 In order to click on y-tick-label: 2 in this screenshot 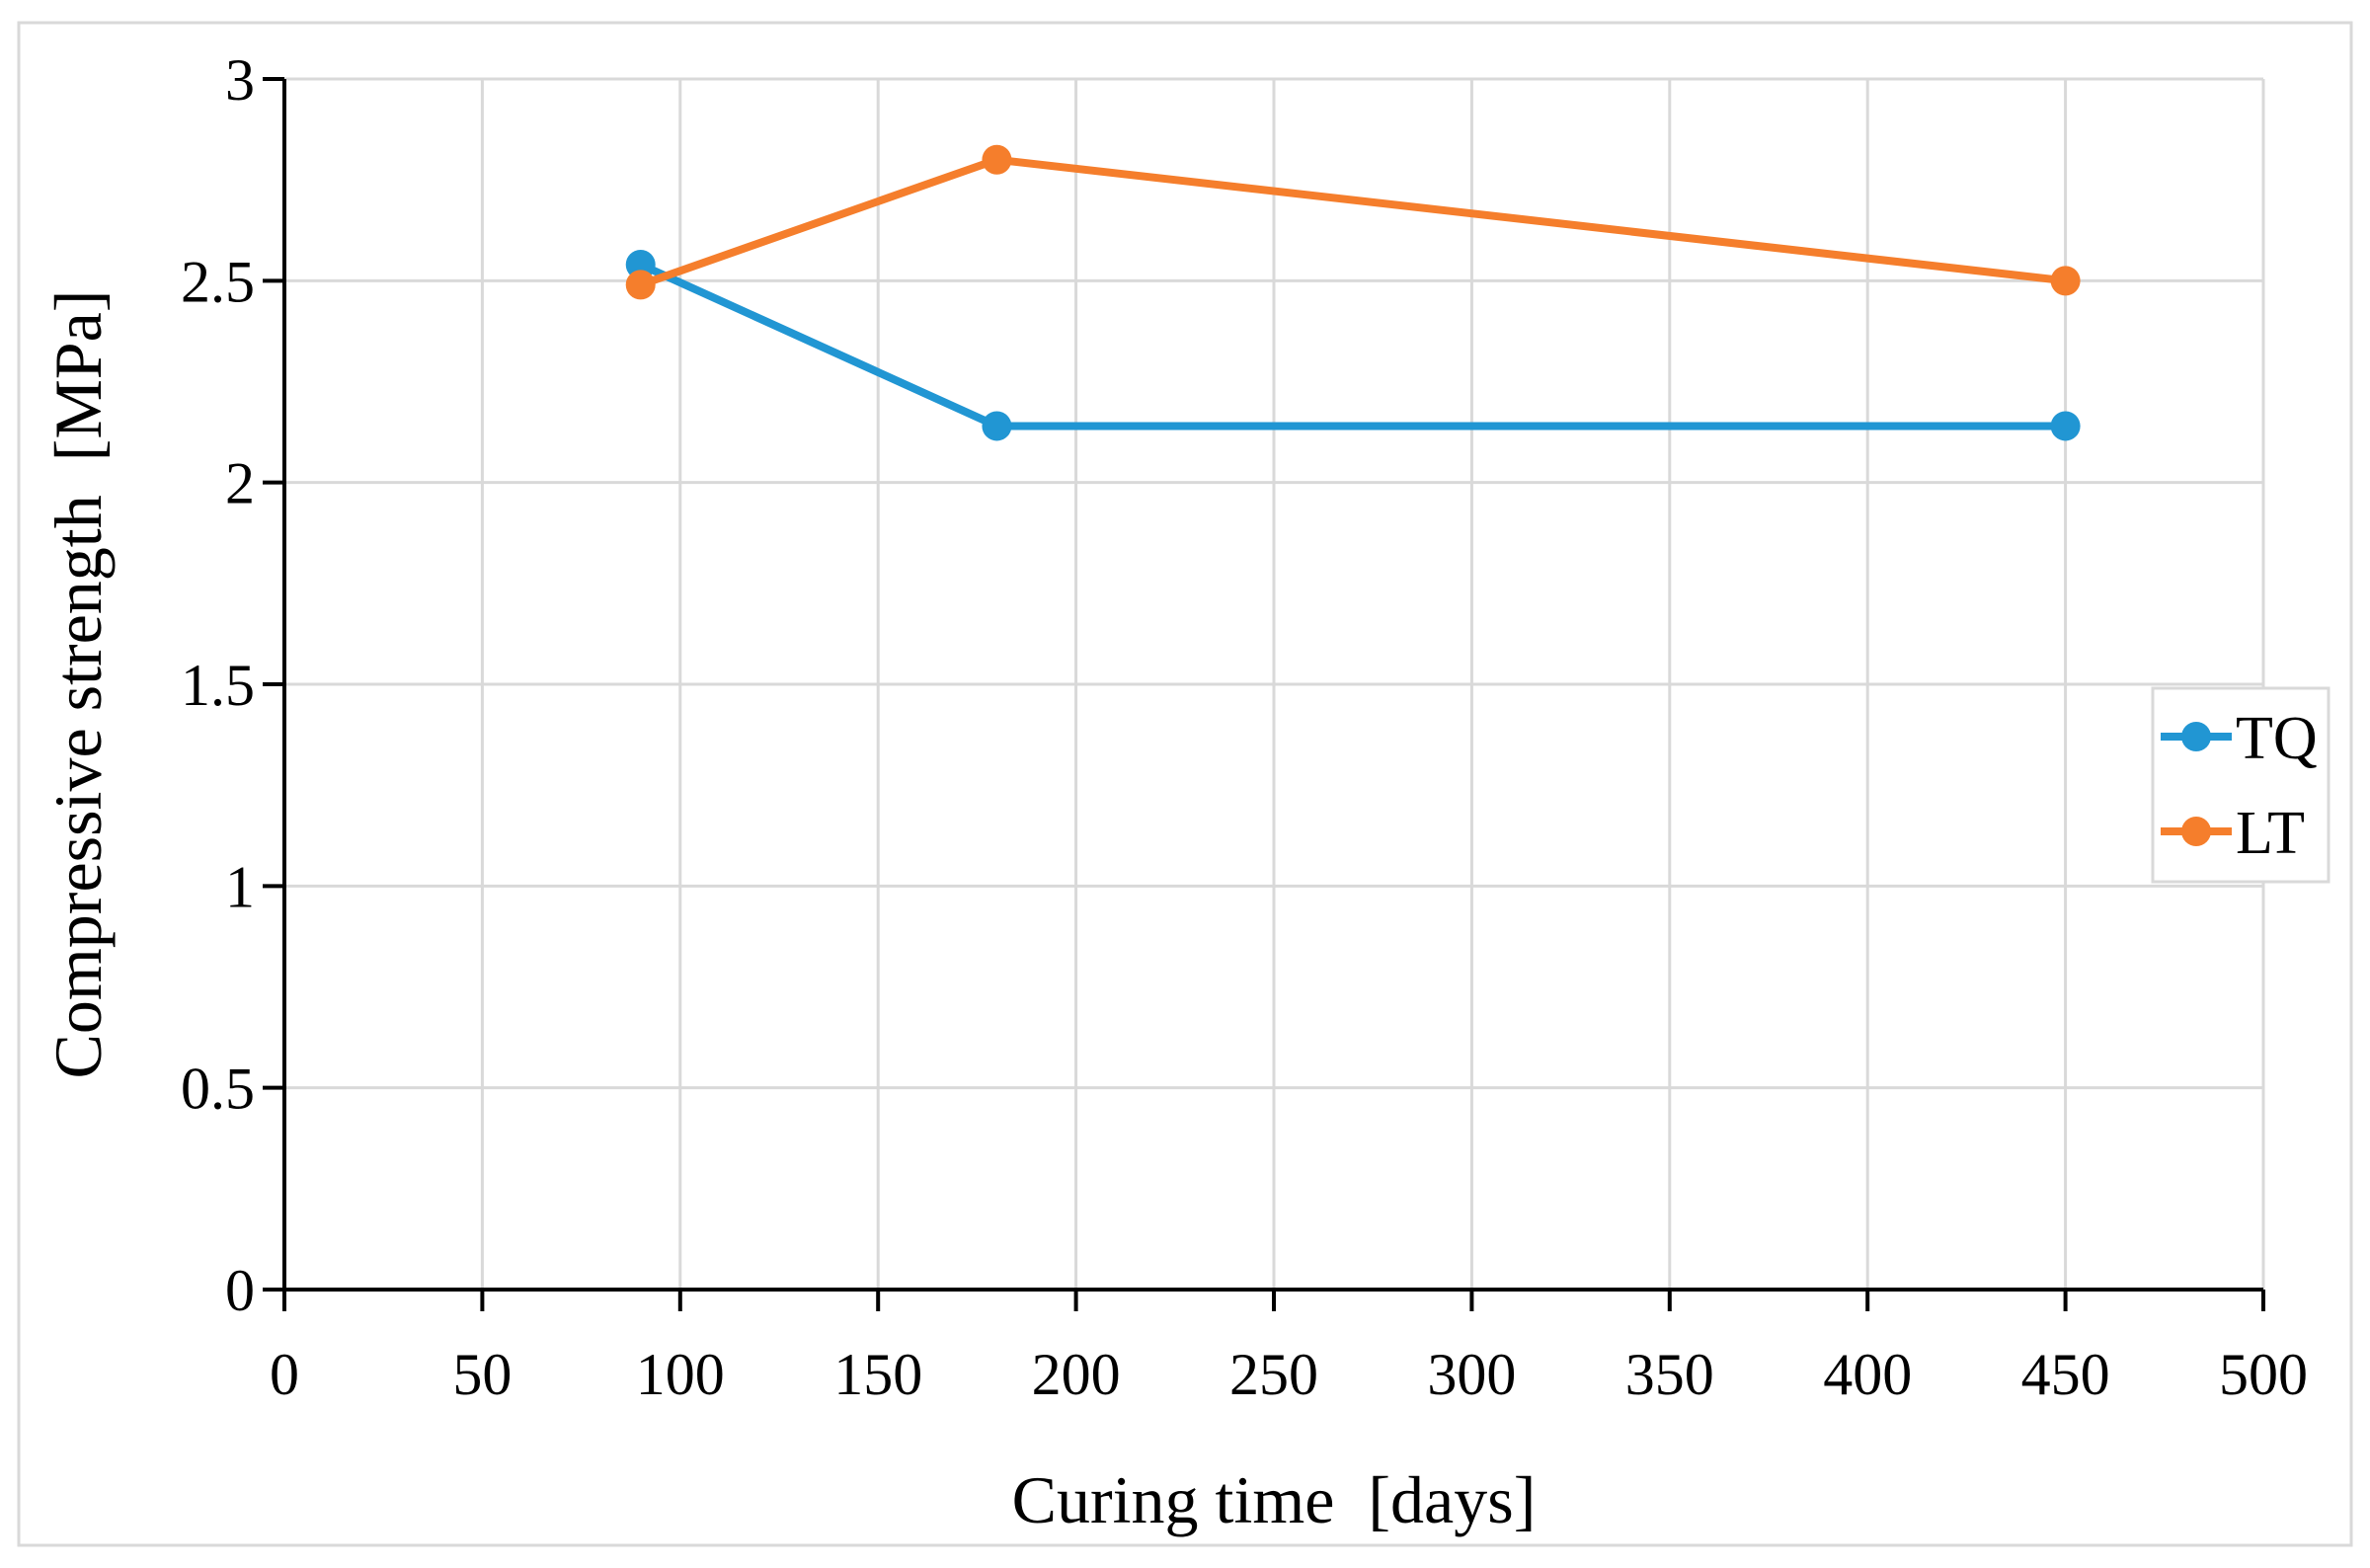, I will do `click(240, 484)`.